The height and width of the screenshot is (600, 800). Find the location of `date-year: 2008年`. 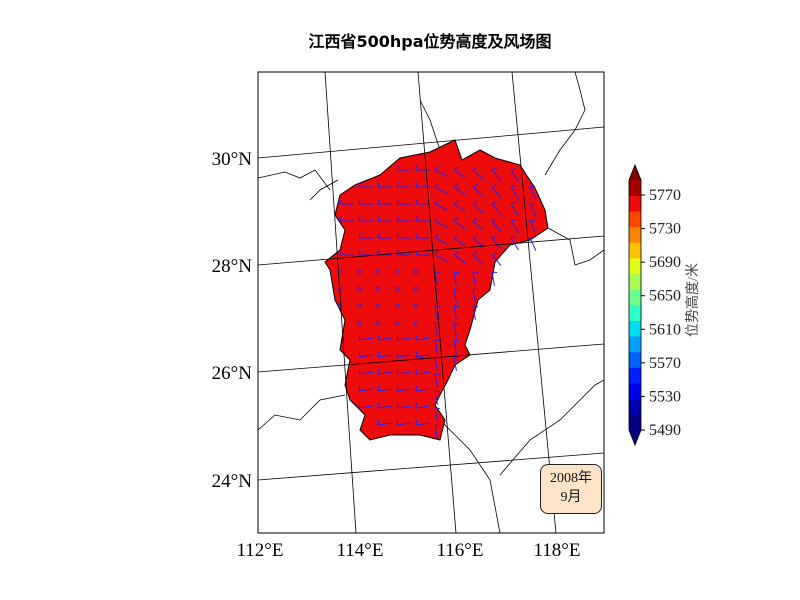

date-year: 2008年 is located at coordinates (571, 478).